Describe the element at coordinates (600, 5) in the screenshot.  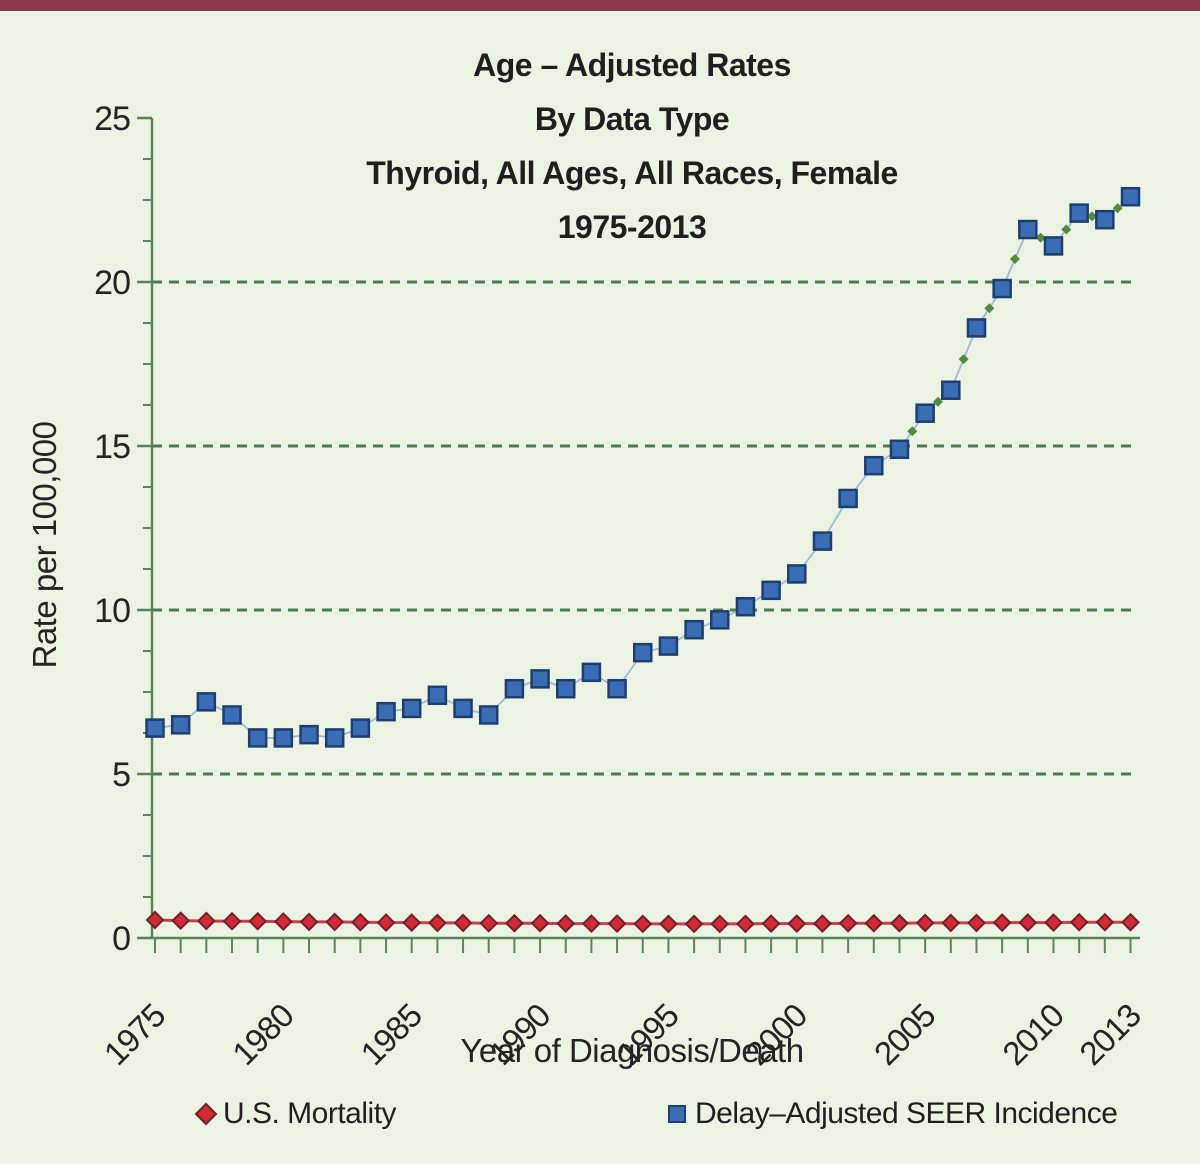
I see `top-accent-bar` at that location.